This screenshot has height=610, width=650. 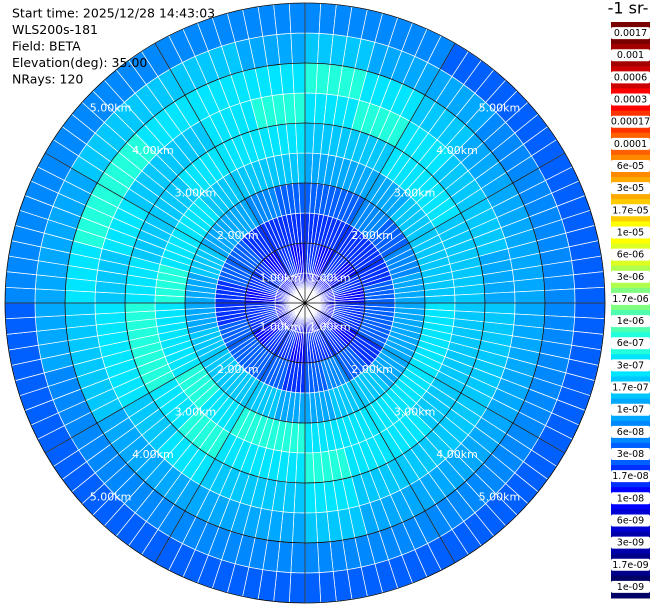 I want to click on colorbar-title: -1 sr-, so click(x=628, y=9).